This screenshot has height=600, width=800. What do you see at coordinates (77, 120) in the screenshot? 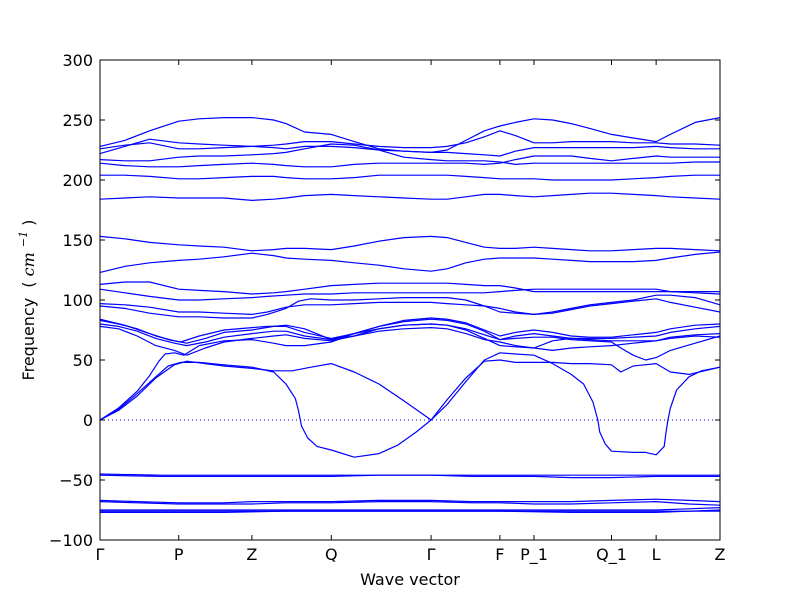
I see `y-tick-label: 250` at bounding box center [77, 120].